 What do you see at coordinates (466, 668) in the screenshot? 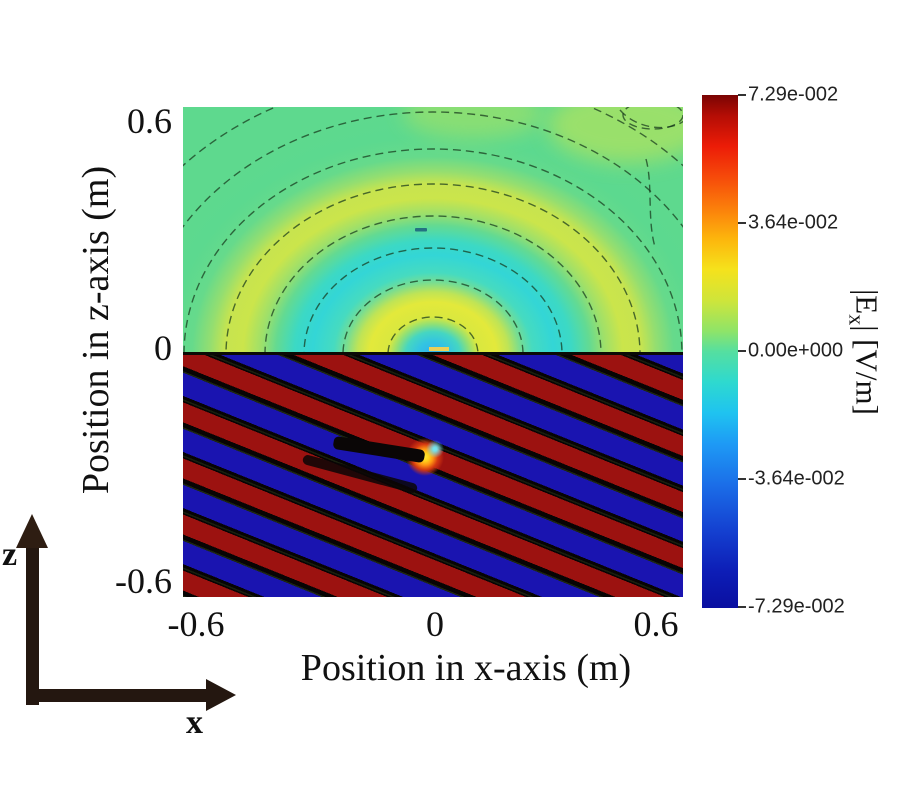
I see `x-axis-label: Position in x-axis (m)` at bounding box center [466, 668].